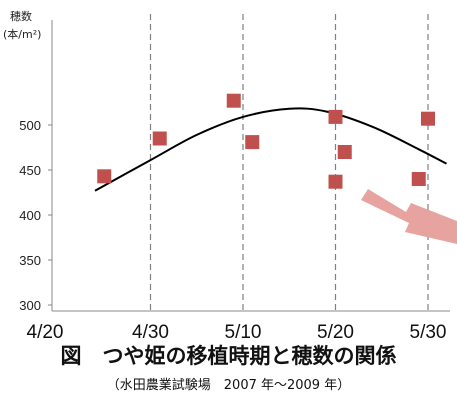 The image size is (457, 403). I want to click on x-tick-label: 4/30, so click(150, 332).